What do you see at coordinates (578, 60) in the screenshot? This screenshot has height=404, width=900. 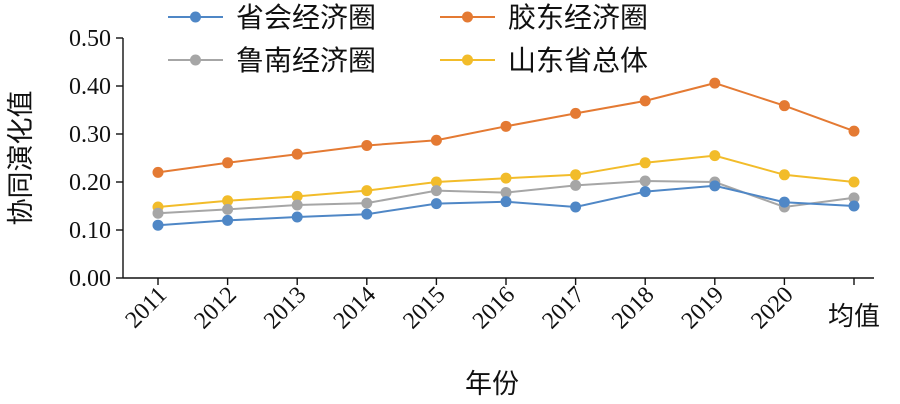 I see `legend-label: 山东省总体` at bounding box center [578, 60].